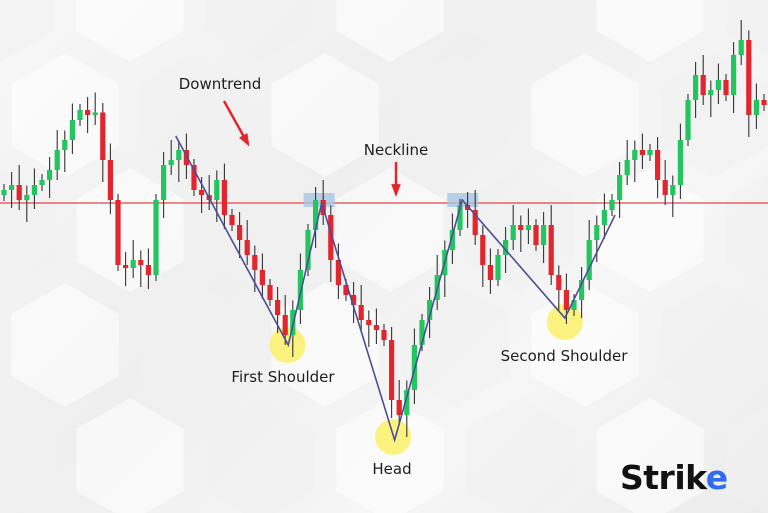  What do you see at coordinates (319, 200) in the screenshot?
I see `peak-box` at bounding box center [319, 200].